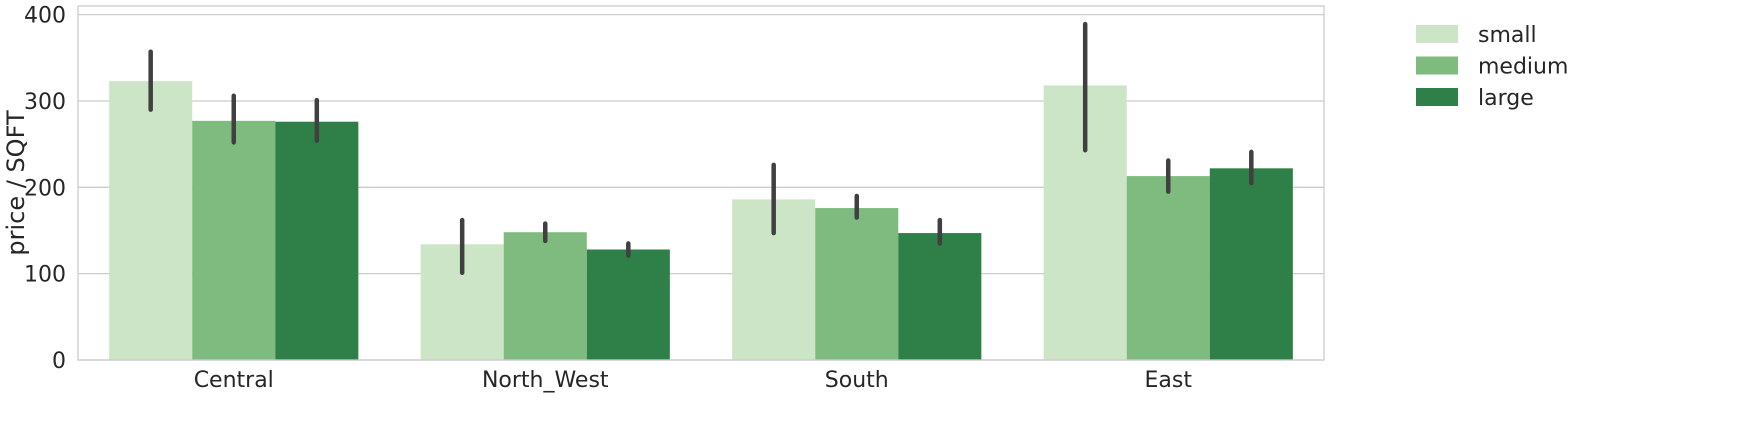 This screenshot has height=448, width=1755. I want to click on bar-medium-North_West, so click(545, 296).